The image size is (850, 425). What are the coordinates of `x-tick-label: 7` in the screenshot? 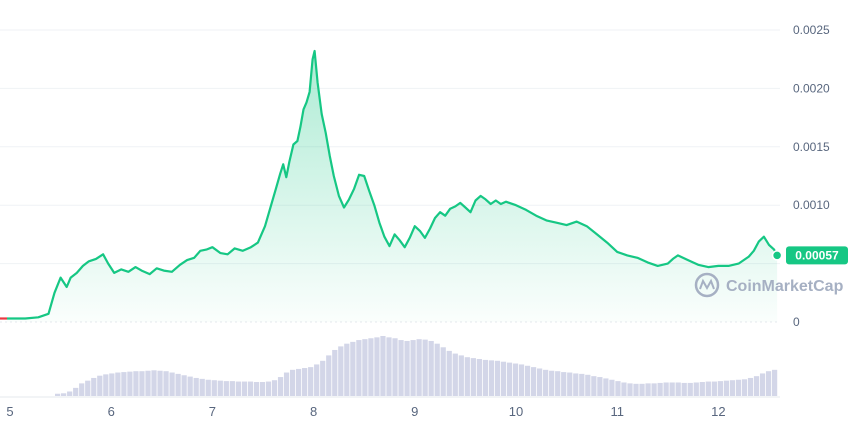 It's located at (212, 411).